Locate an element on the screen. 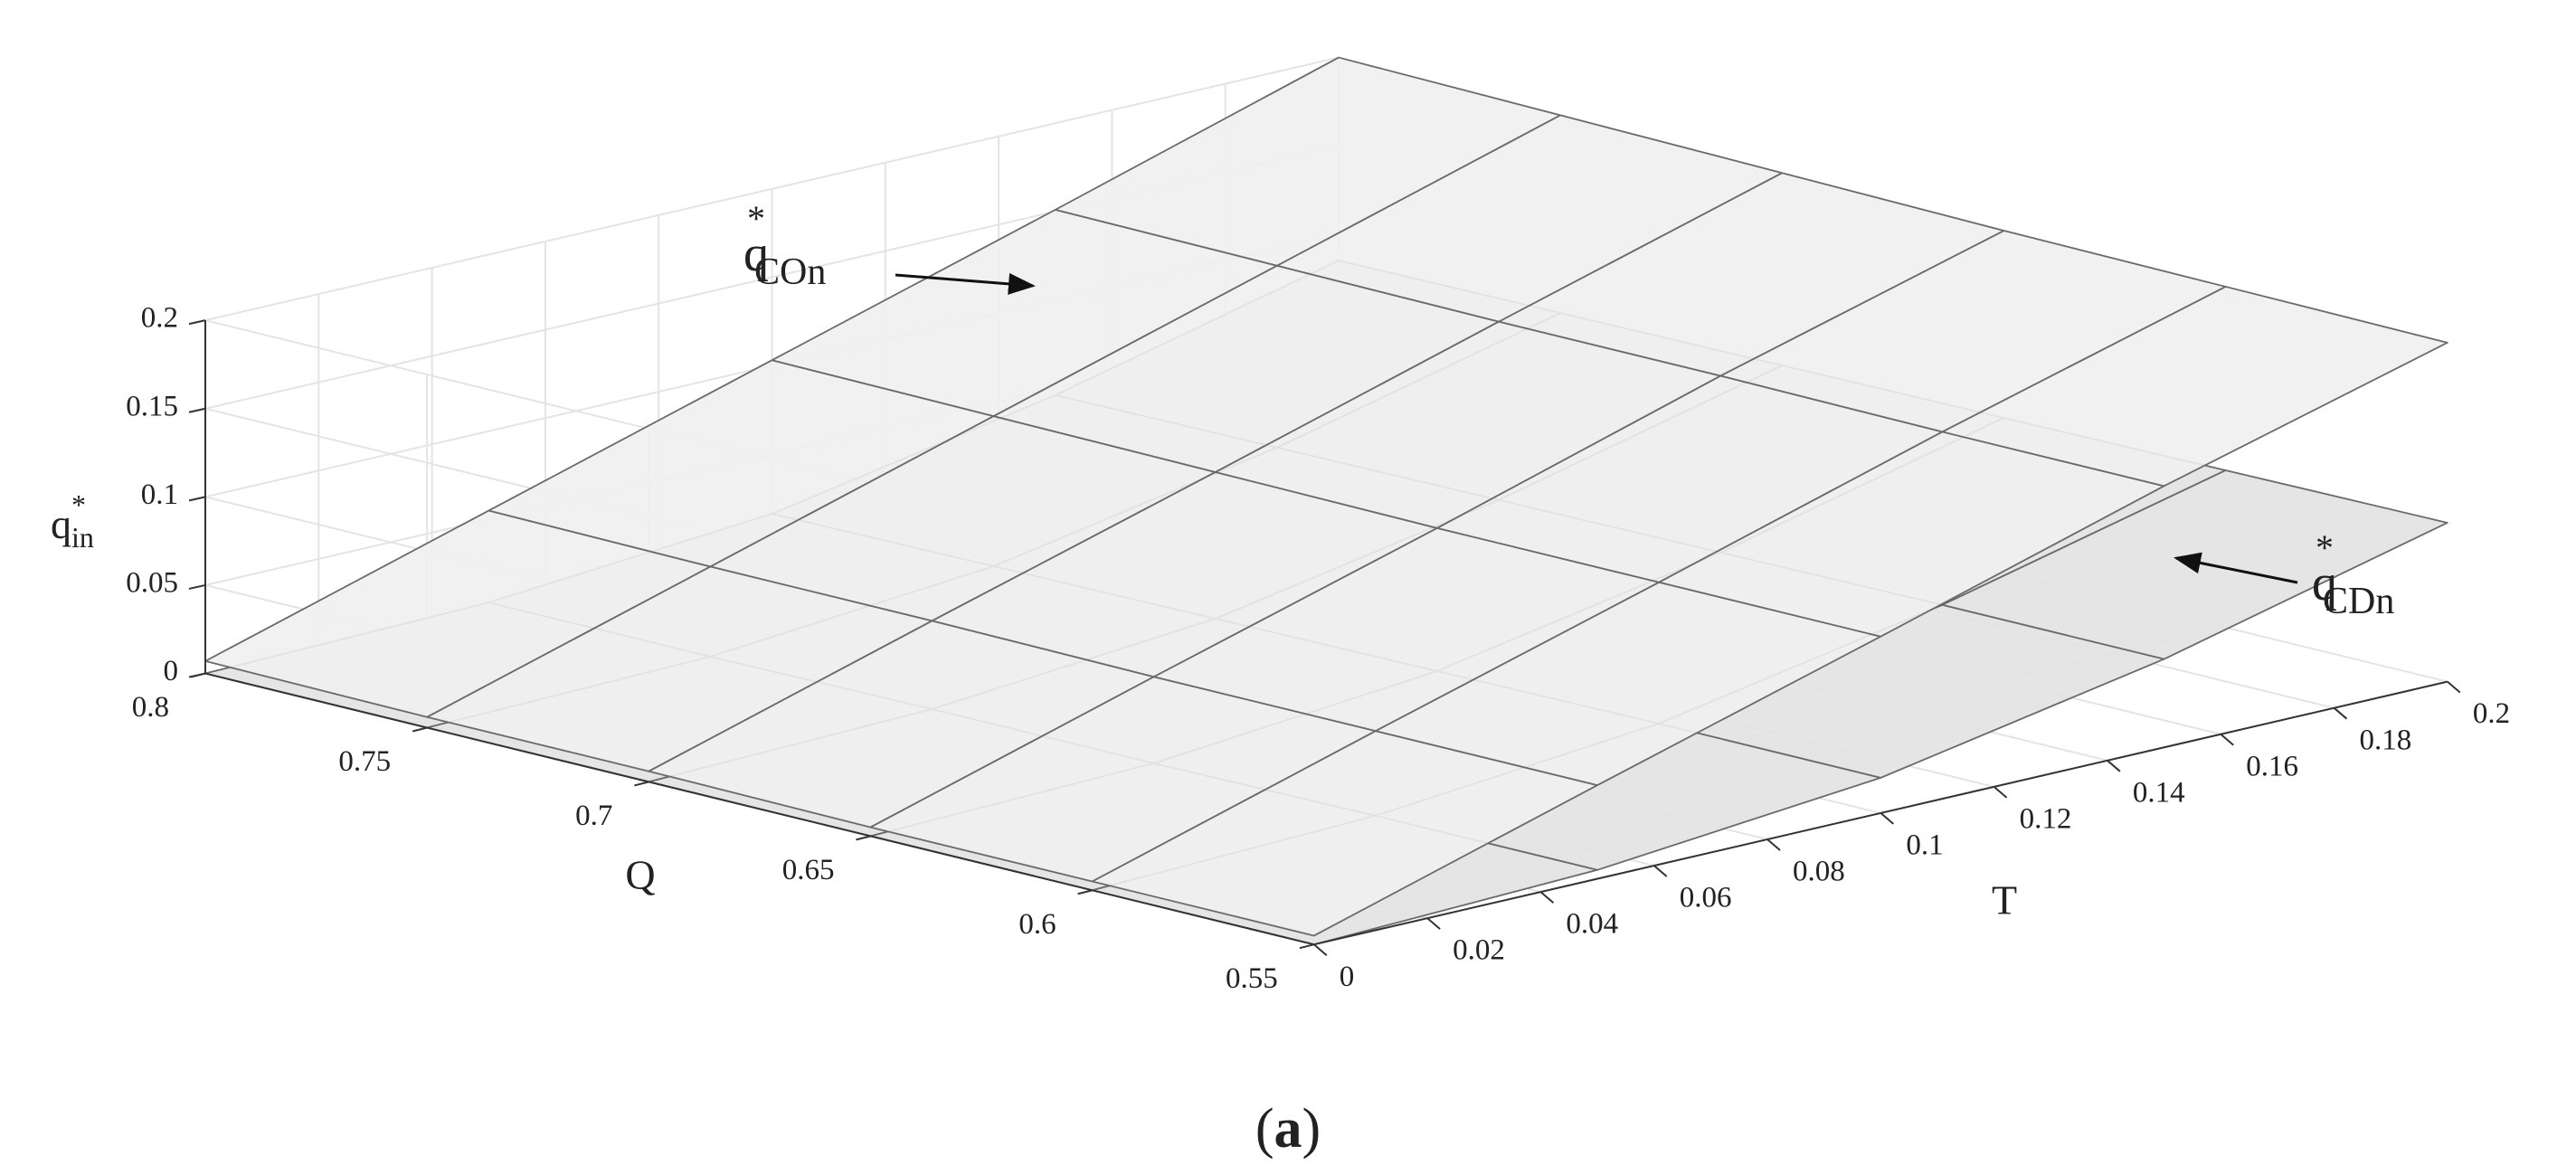 Image resolution: width=2576 pixels, height=1165 pixels. surface-cell is located at coordinates (2194, 387).